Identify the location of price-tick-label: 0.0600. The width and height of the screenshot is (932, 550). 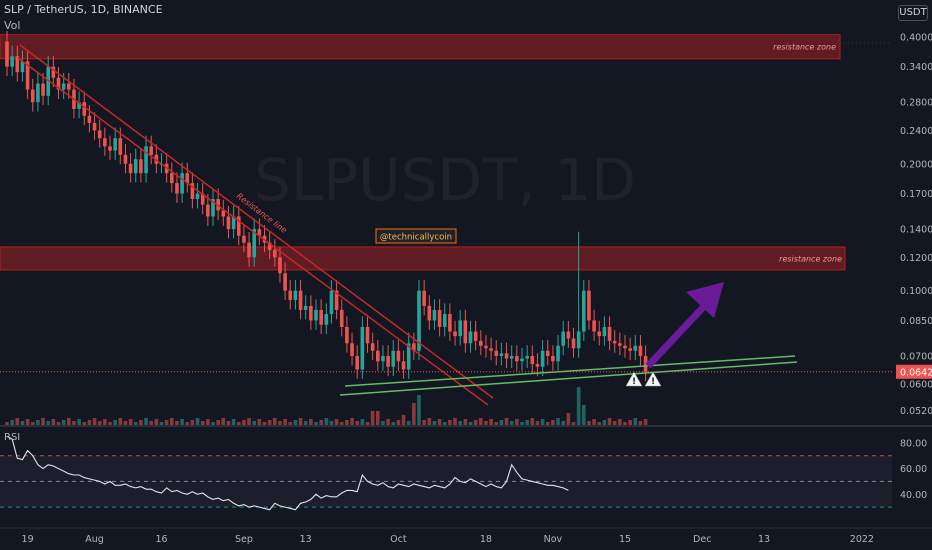
(916, 385).